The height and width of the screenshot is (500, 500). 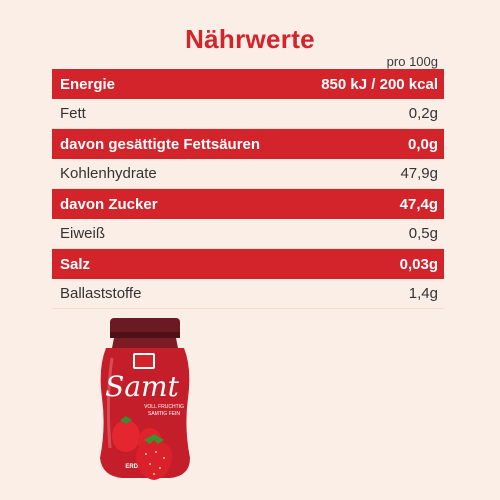 What do you see at coordinates (248, 234) in the screenshot?
I see `table-row: Eiweiß 0,5g` at bounding box center [248, 234].